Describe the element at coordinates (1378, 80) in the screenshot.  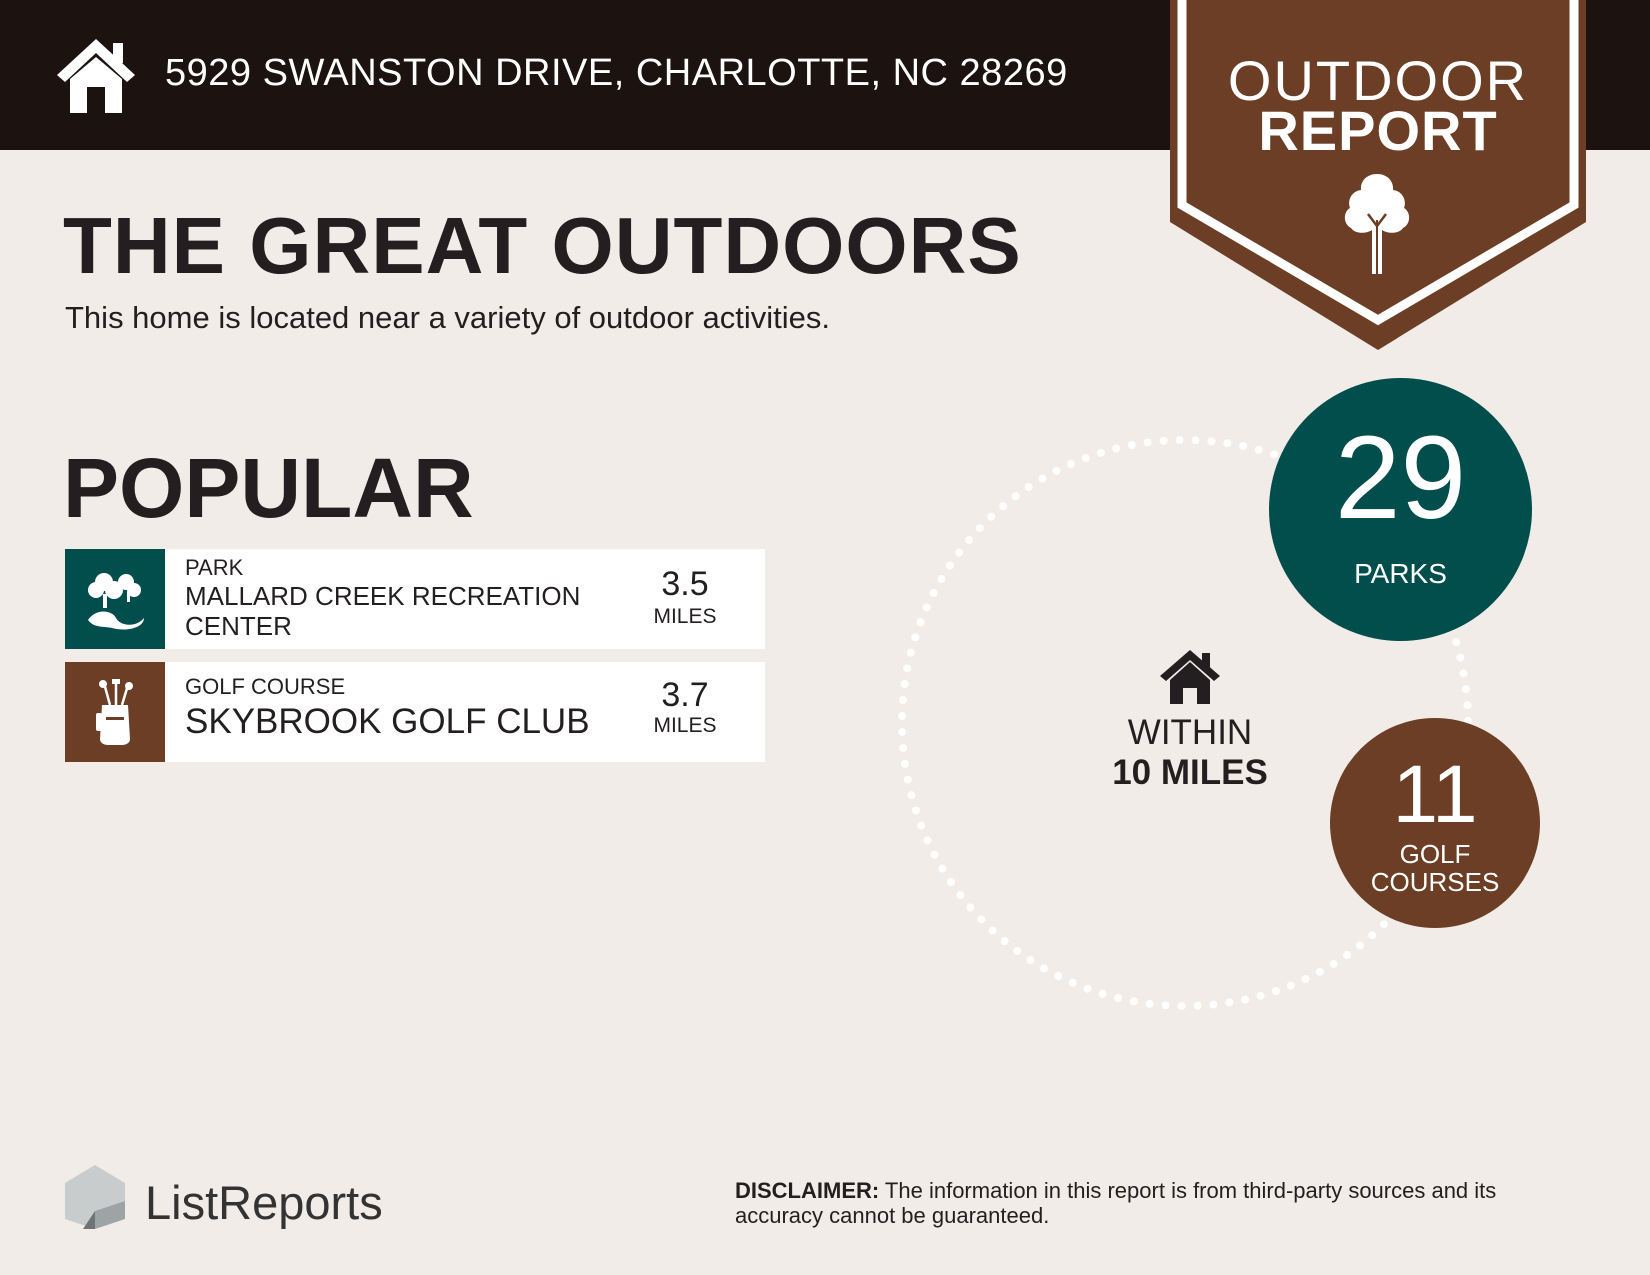
I see `badge-title-line1: OUTDOOR` at that location.